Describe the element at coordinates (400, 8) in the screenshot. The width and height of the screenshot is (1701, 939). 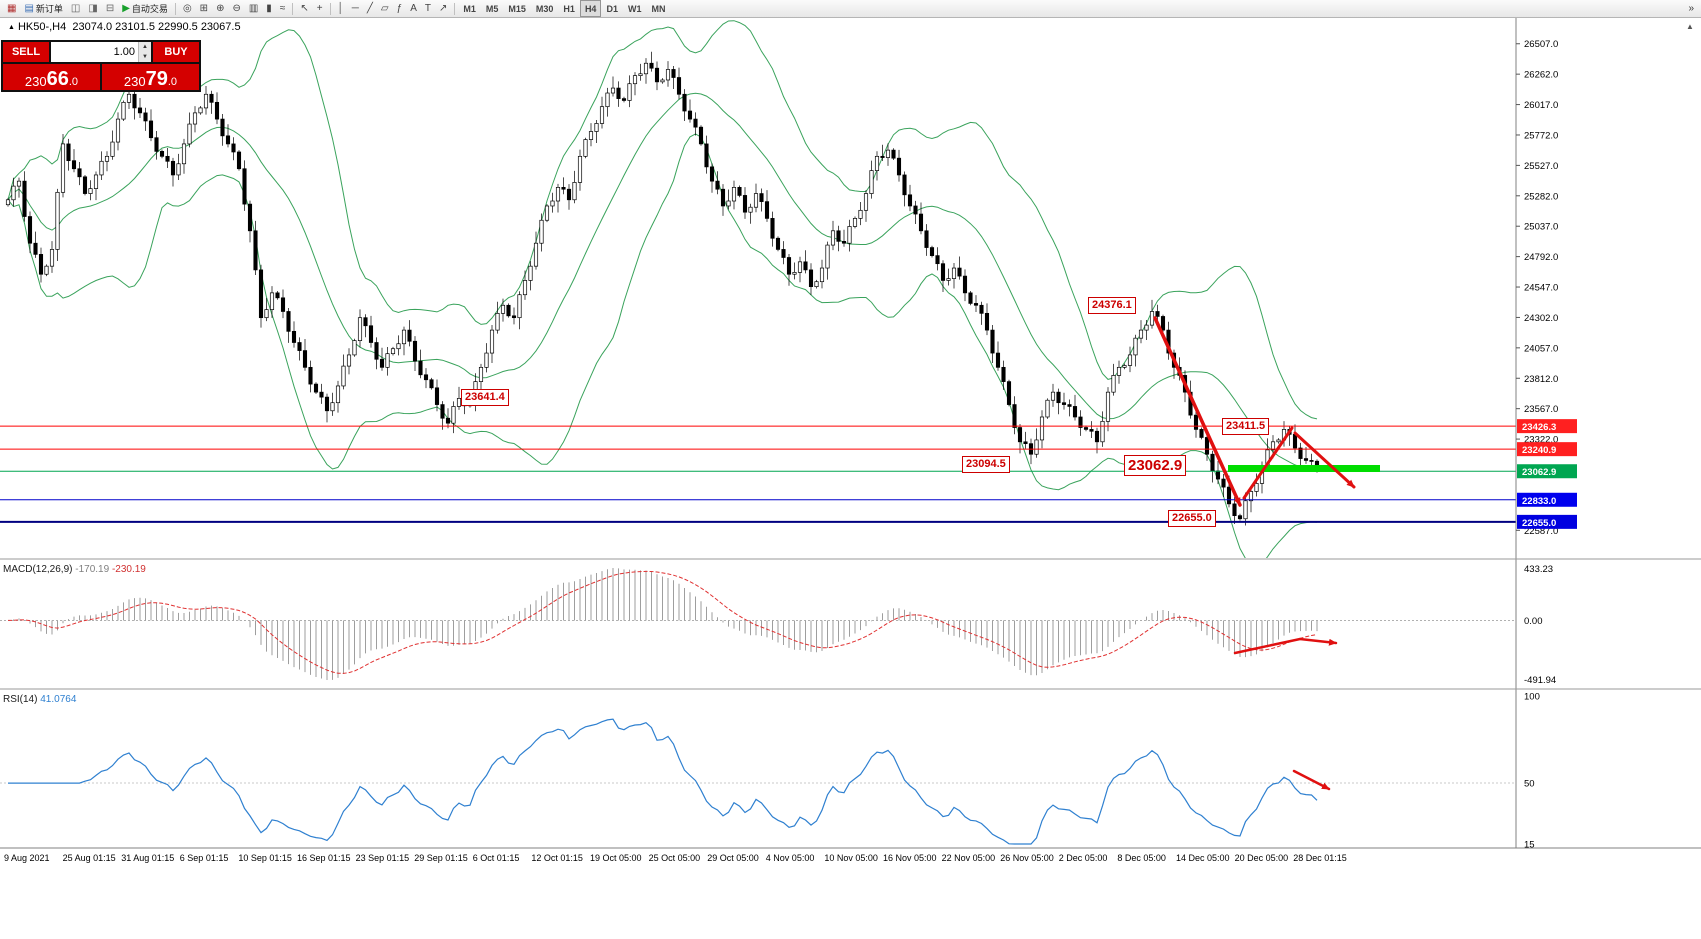
I see `fibonacci-button: ƒ` at that location.